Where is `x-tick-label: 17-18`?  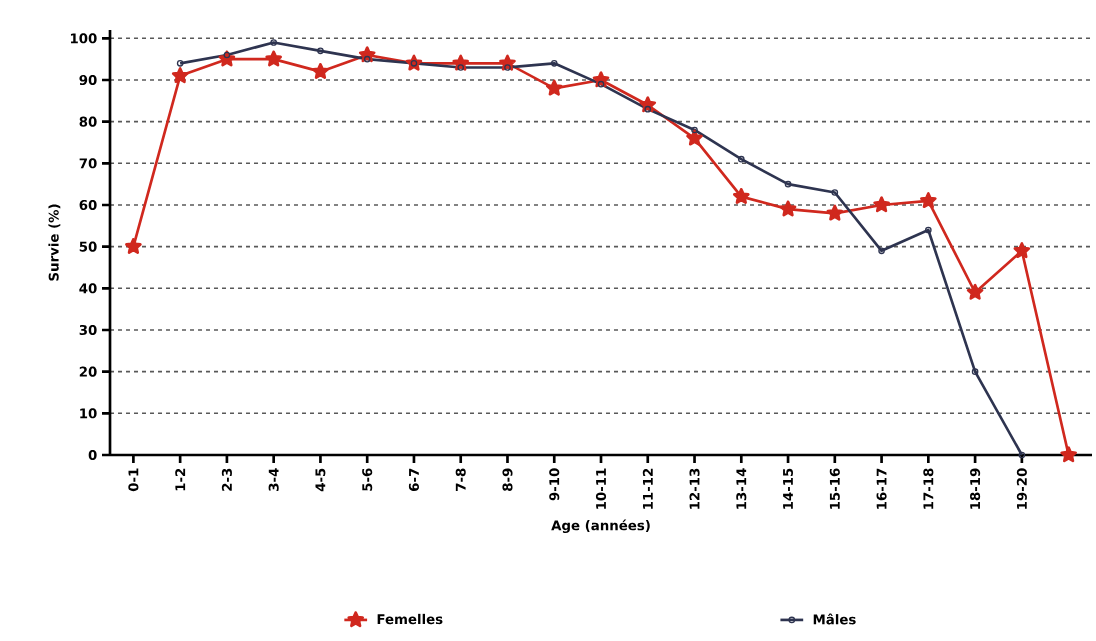 x-tick-label: 17-18 is located at coordinates (928, 488).